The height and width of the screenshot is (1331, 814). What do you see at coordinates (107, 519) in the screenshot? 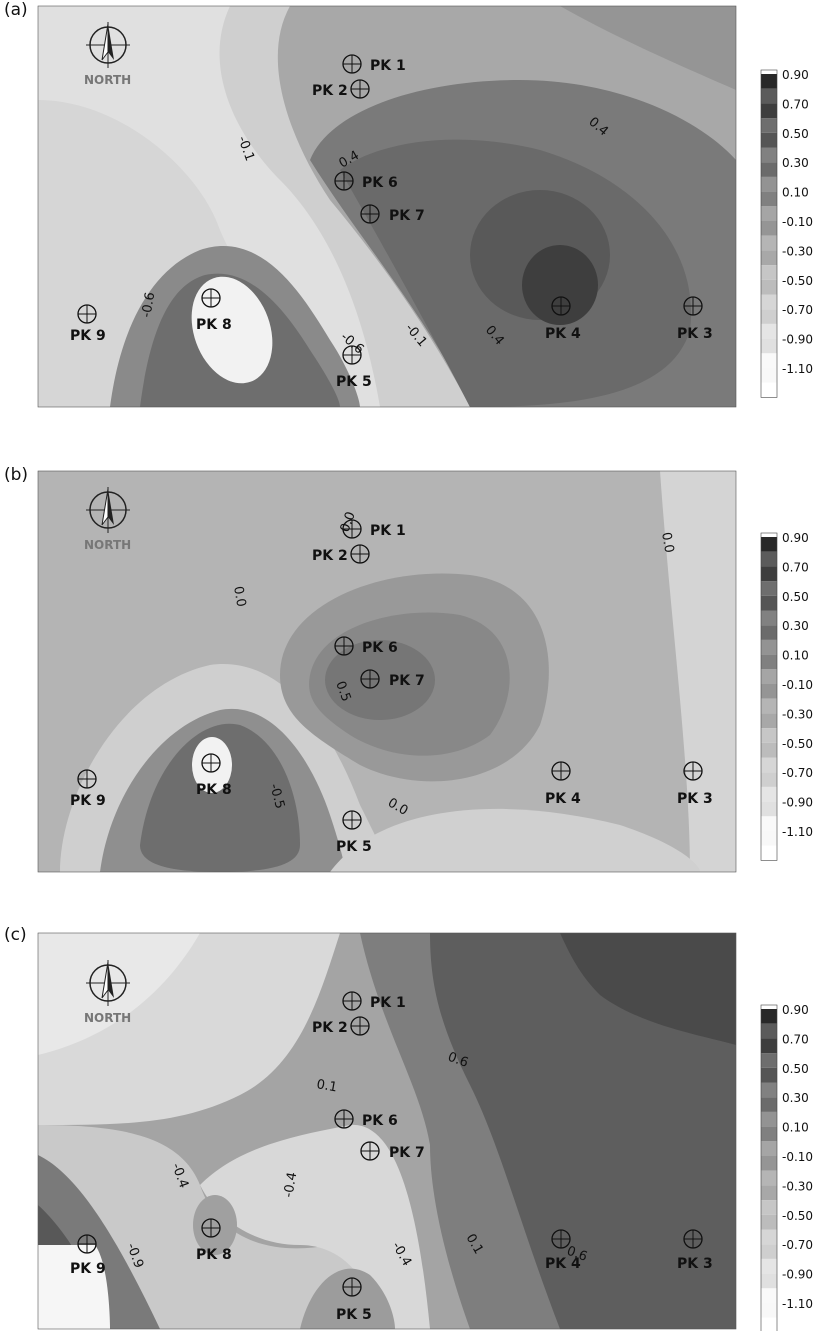
I see `north-arrow: NORTH` at bounding box center [107, 519].